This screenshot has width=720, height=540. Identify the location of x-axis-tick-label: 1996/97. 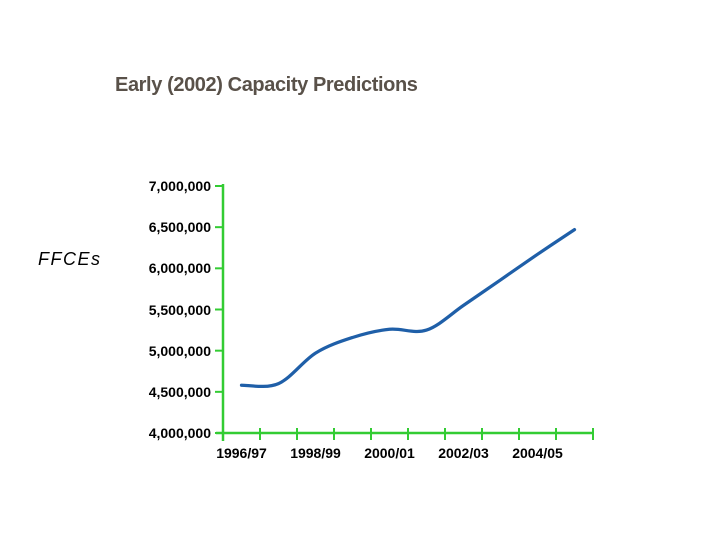
(241, 453).